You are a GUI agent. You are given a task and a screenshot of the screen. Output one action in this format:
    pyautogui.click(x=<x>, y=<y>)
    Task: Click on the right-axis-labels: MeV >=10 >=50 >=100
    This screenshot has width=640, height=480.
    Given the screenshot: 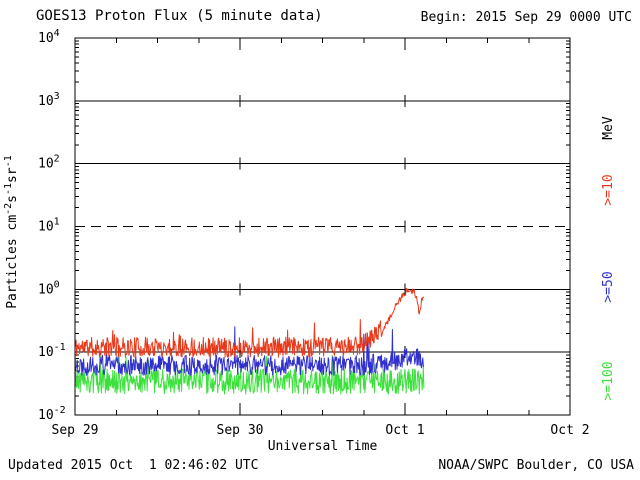 What is the action you would take?
    pyautogui.click(x=608, y=258)
    